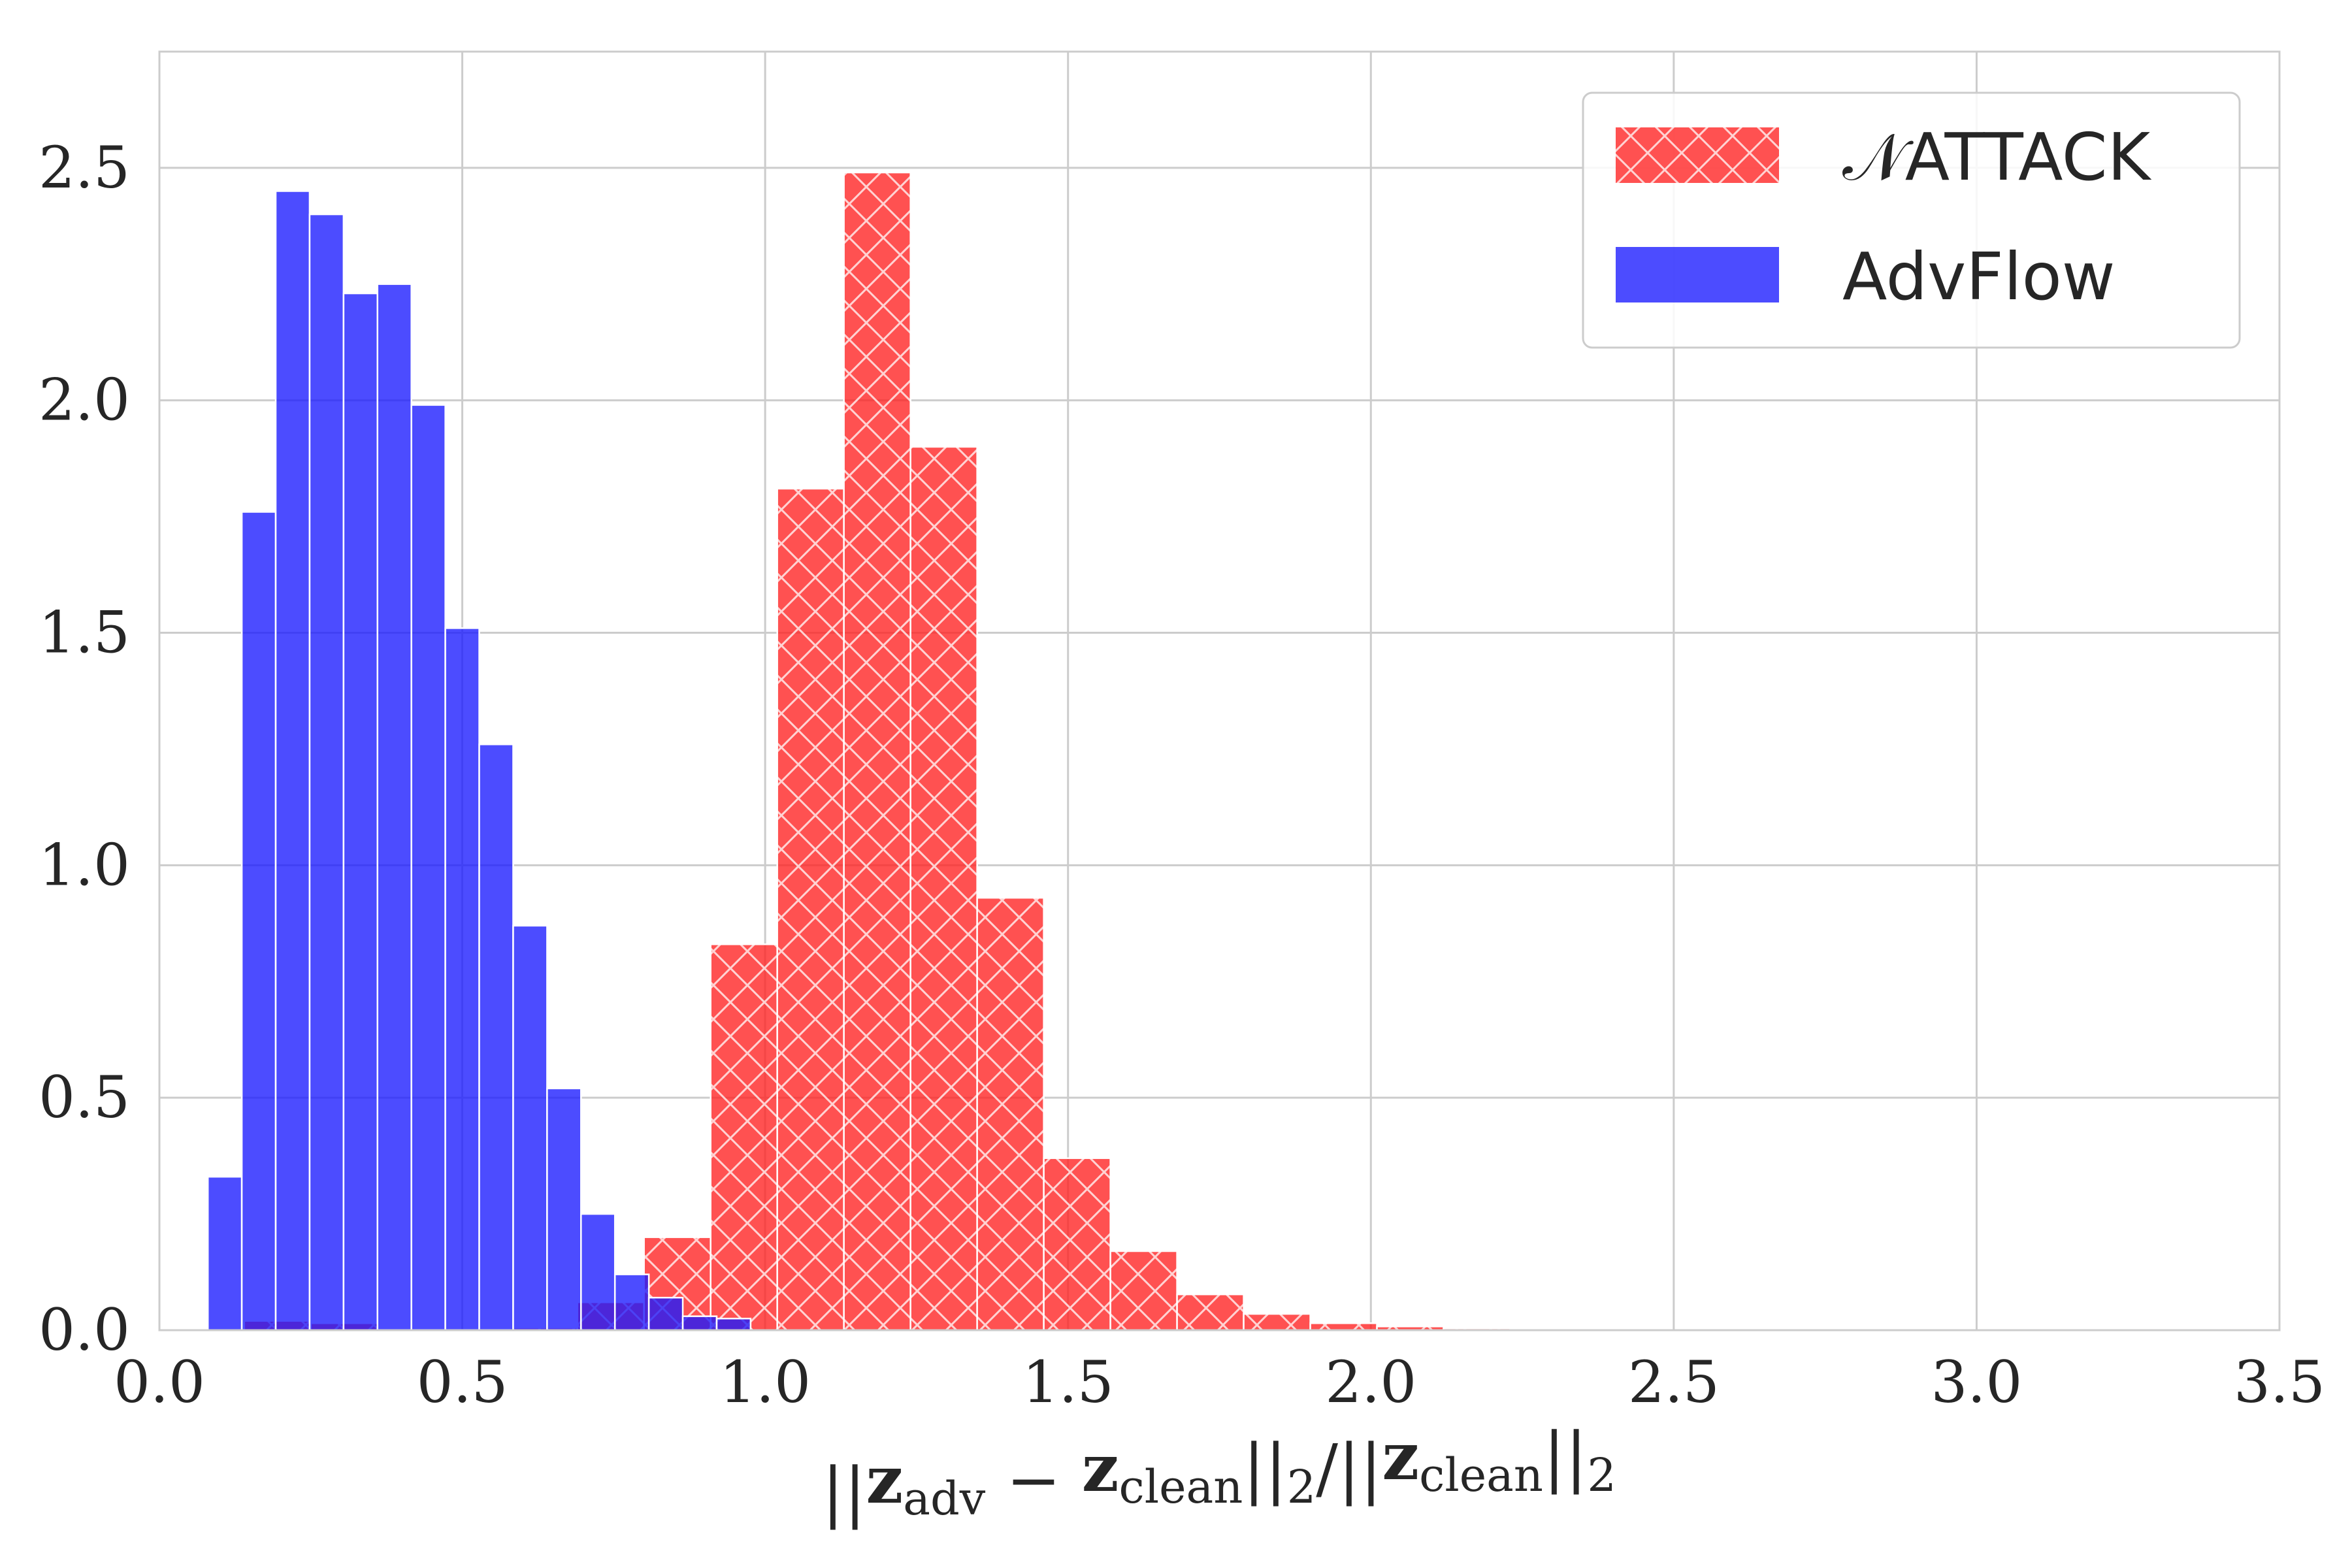  I want to click on legend: 𝒩ATTACK AdvFlow, so click(1911, 220).